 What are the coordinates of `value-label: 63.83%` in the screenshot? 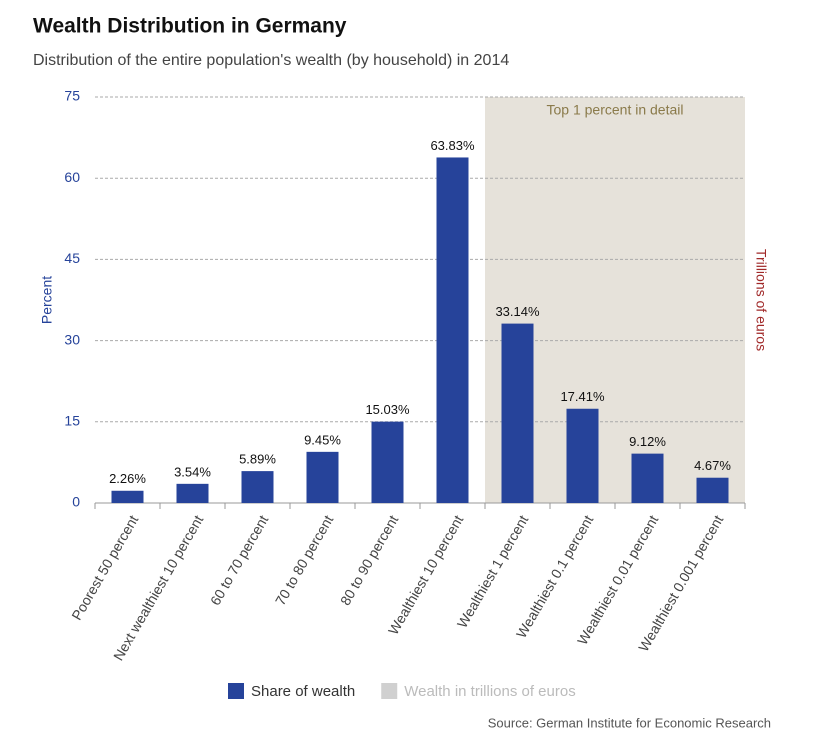 It's located at (452, 145).